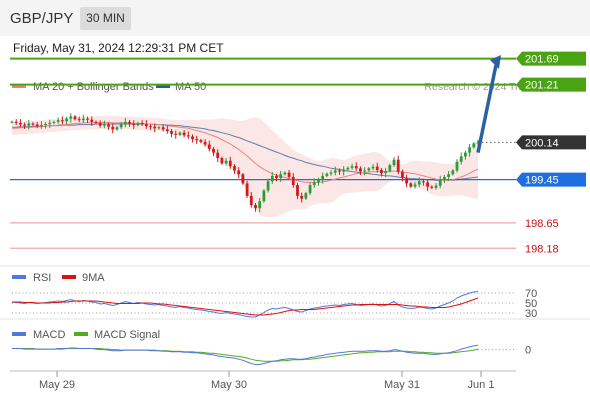  What do you see at coordinates (93, 278) in the screenshot?
I see `legend-rsi-ma-label: 9MA` at bounding box center [93, 278].